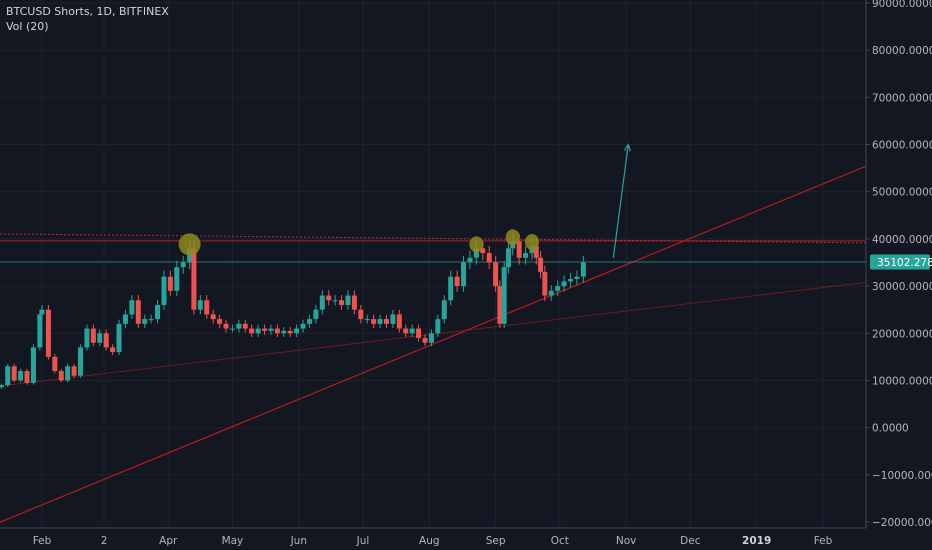  Describe the element at coordinates (298, 541) in the screenshot. I see `x-tick-label: Jun` at that location.